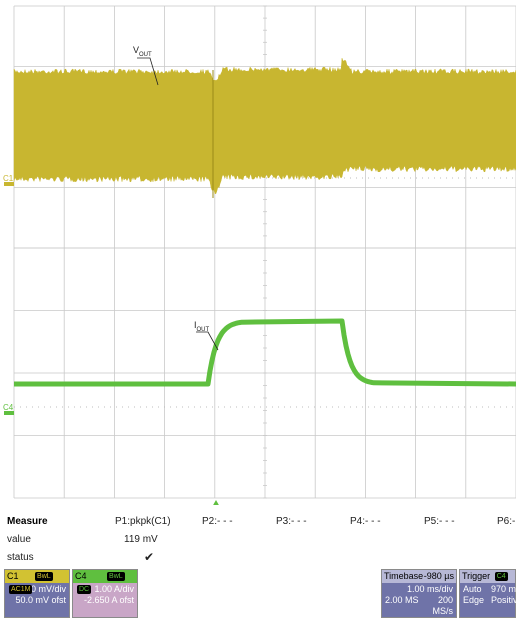  What do you see at coordinates (291, 521) in the screenshot?
I see `param-p3: P3:- - -` at bounding box center [291, 521].